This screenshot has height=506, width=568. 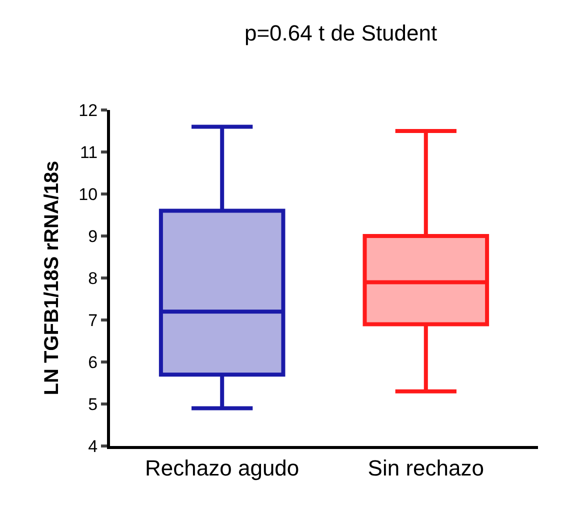 What do you see at coordinates (93, 236) in the screenshot?
I see `y-tick-label: 9` at bounding box center [93, 236].